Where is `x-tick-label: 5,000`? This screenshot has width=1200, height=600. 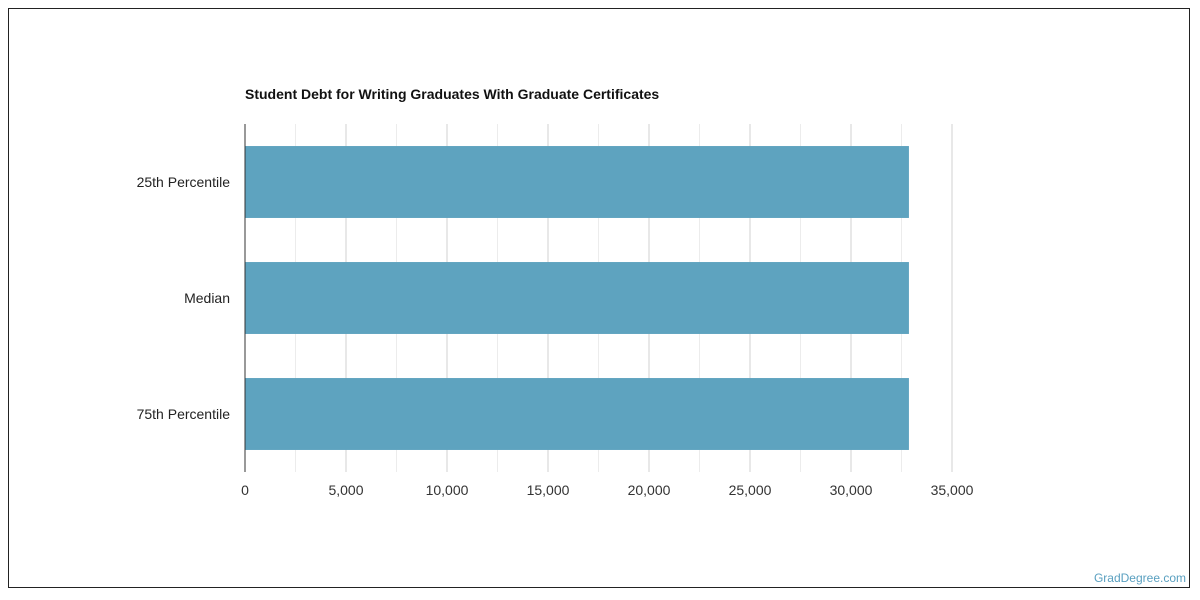
x-tick-label: 5,000 is located at coordinates (345, 490).